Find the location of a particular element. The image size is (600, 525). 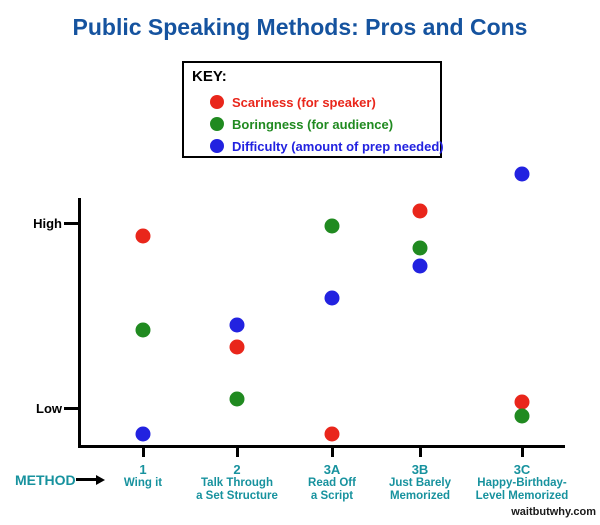

legend-item-difficulty: Difficulty (amount of prep needed) is located at coordinates (327, 146).